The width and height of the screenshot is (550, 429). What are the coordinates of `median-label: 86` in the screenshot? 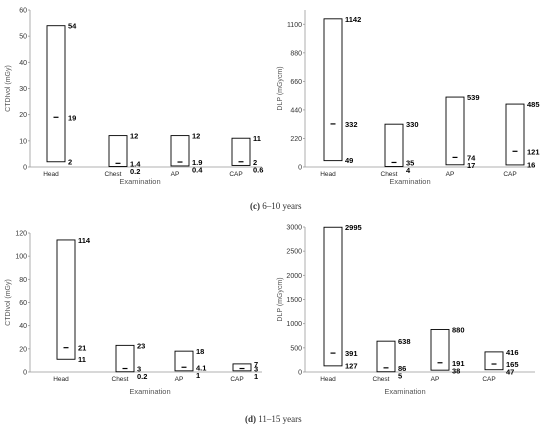 It's located at (402, 368).